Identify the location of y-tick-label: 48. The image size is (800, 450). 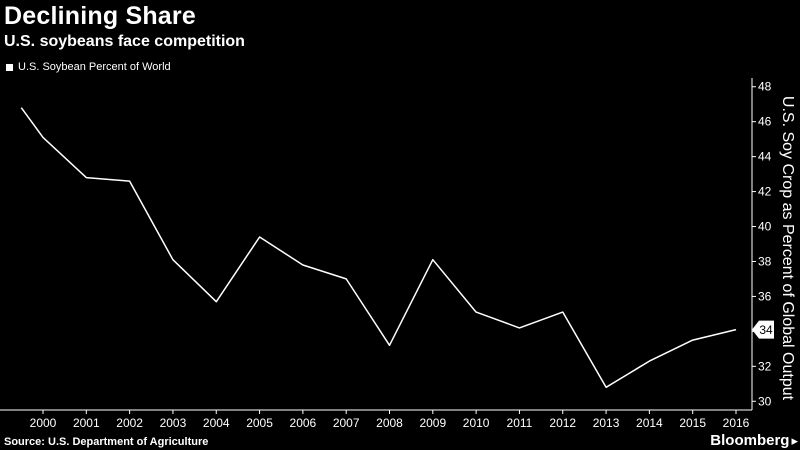
(765, 87).